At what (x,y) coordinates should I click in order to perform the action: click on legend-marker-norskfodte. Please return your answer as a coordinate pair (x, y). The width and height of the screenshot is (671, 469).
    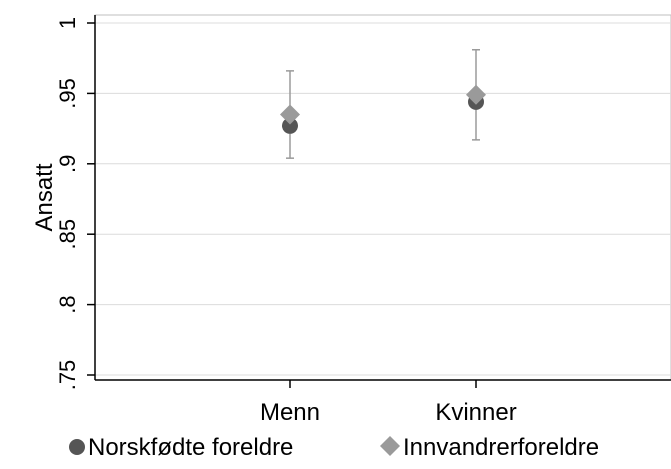
    Looking at the image, I should click on (77, 447).